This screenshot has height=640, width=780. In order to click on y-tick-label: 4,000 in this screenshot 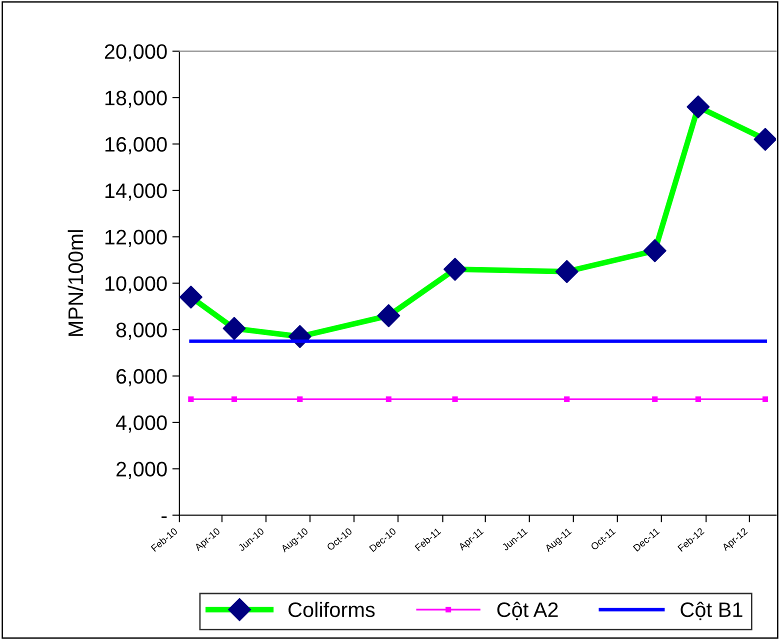, I will do `click(141, 424)`.